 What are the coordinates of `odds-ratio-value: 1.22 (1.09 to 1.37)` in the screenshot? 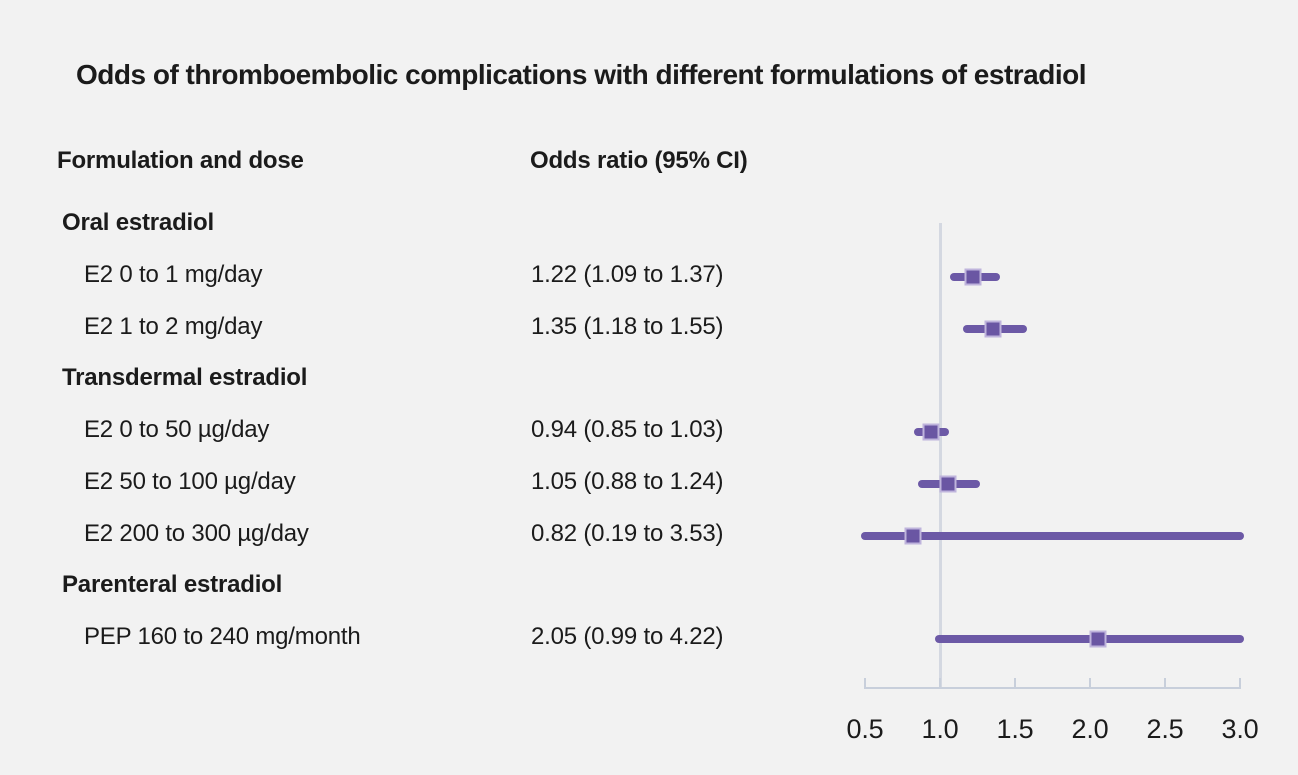 It's located at (627, 274).